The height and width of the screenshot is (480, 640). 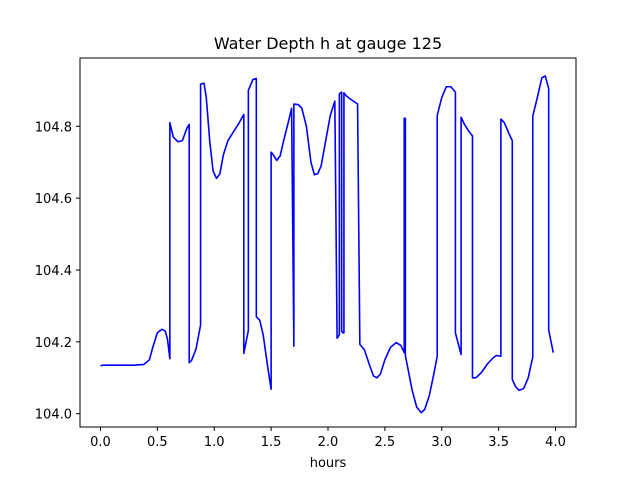 I want to click on x-axis: 0.0 0.5 1.0 1.5 2.0 2.5 3.0 3.5 4.0, so click(x=328, y=438).